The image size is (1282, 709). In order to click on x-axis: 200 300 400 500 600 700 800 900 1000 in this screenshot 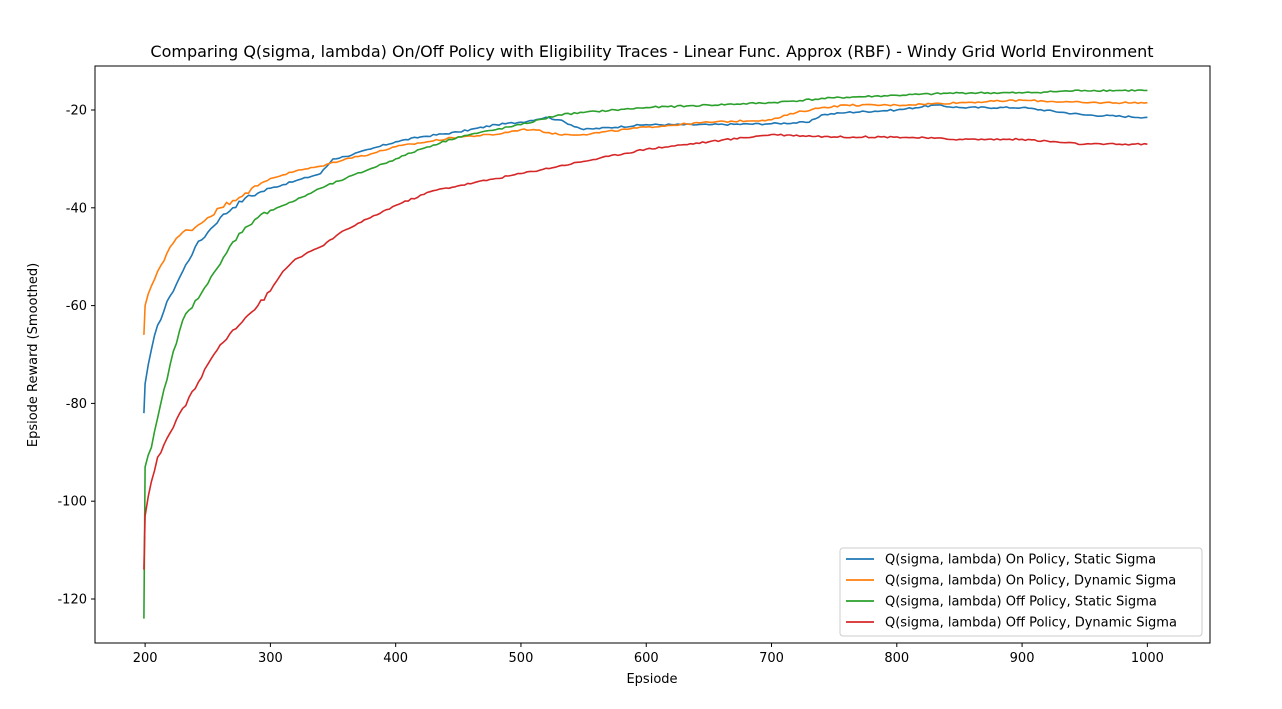, I will do `click(648, 654)`.